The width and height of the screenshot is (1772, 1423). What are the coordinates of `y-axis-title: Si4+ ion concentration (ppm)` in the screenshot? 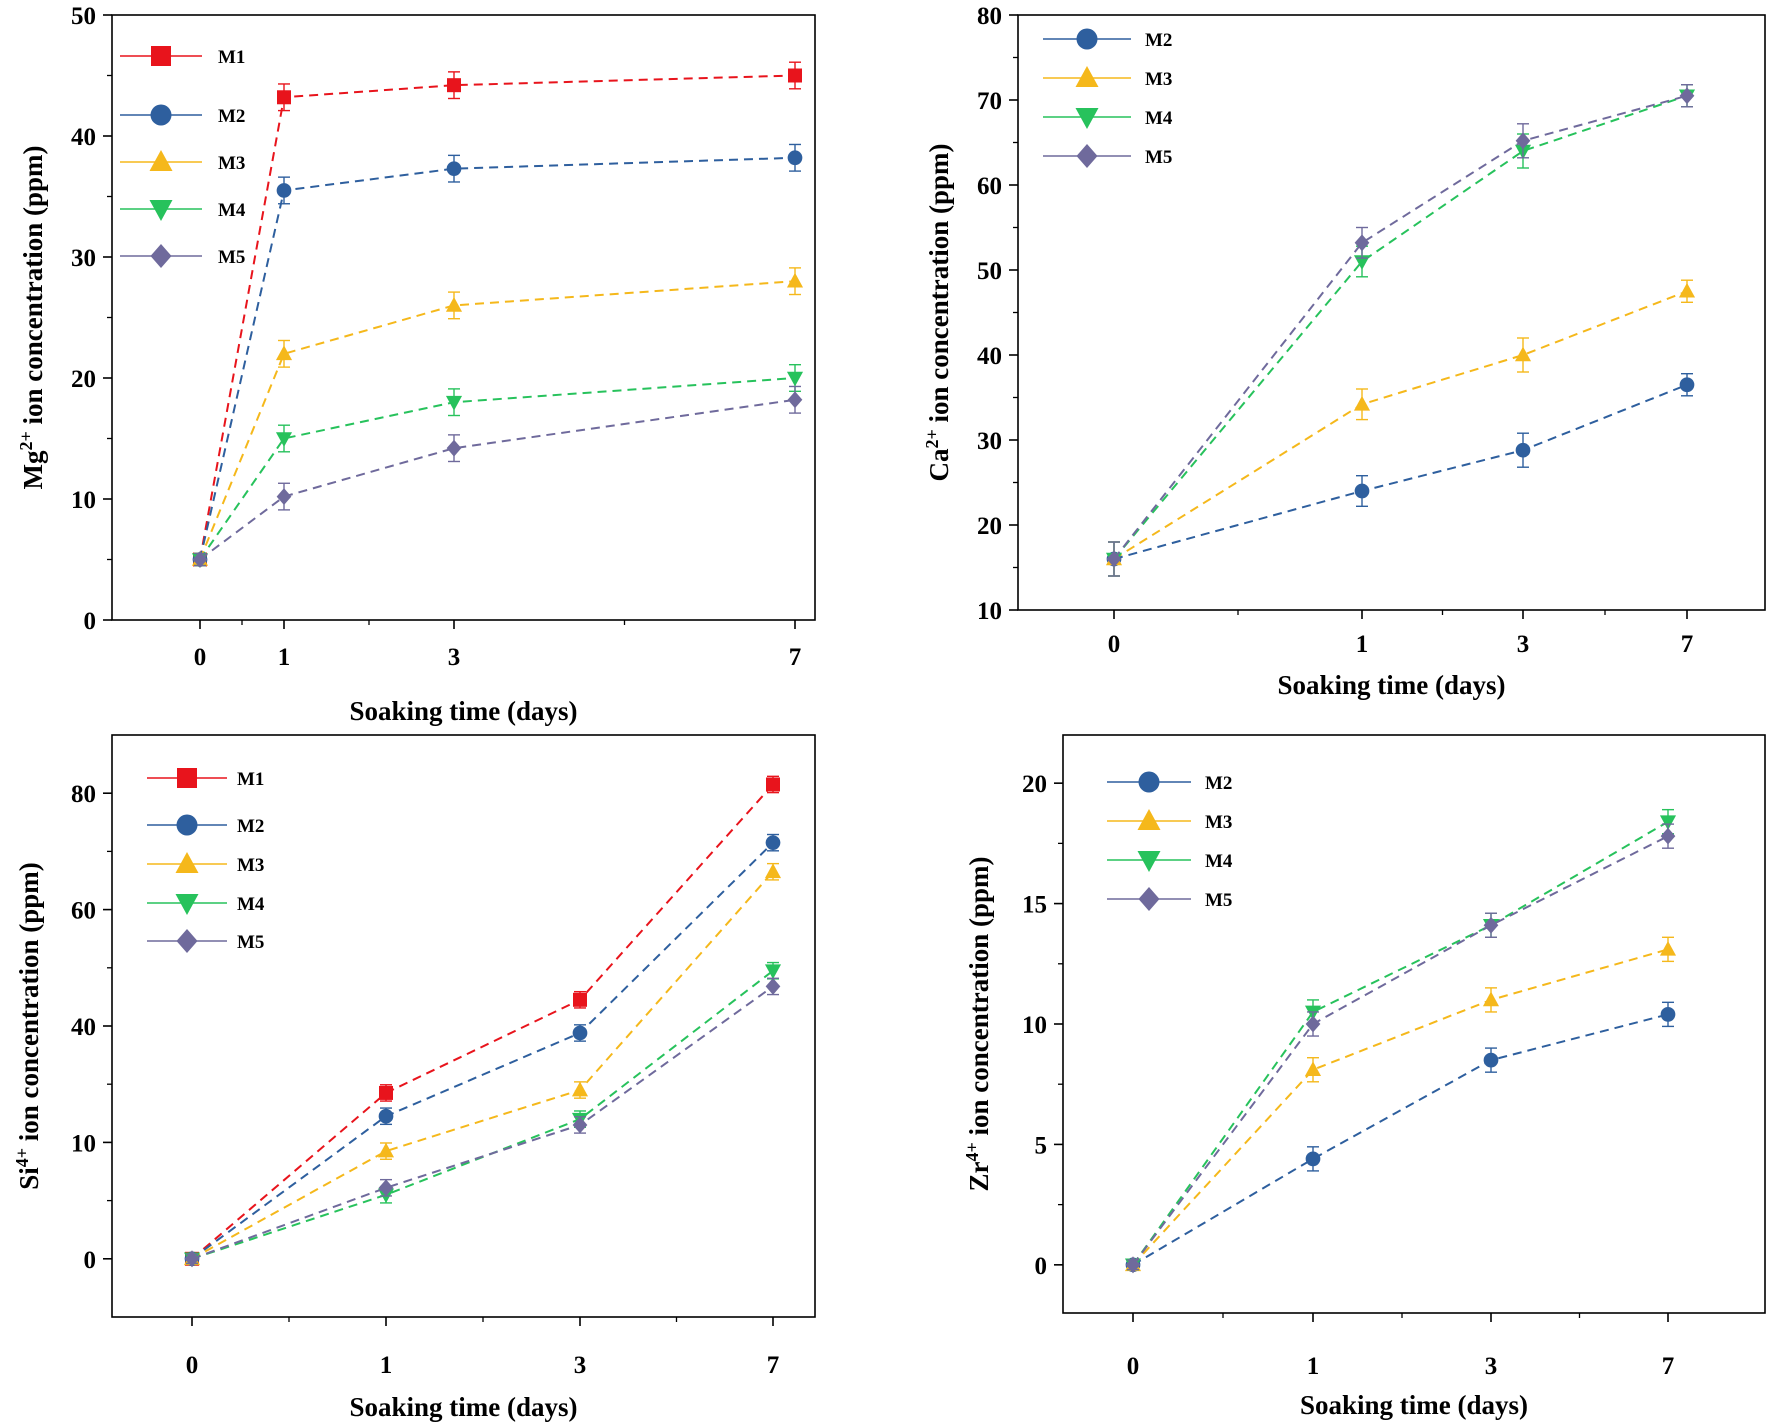 It's located at (28, 1026).